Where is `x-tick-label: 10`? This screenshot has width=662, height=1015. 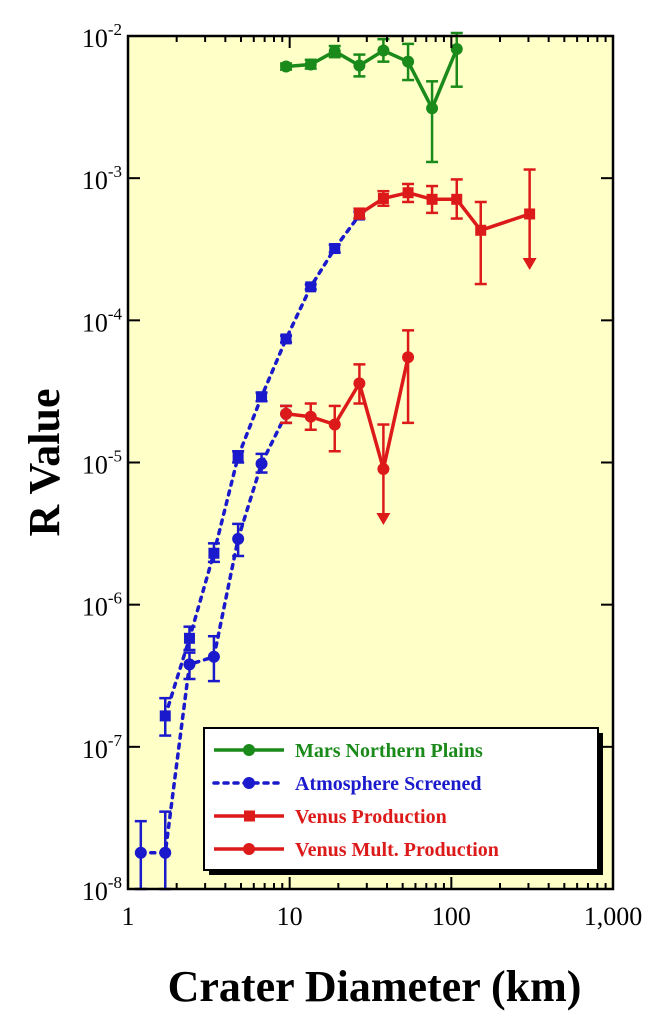
x-tick-label: 10 is located at coordinates (290, 916).